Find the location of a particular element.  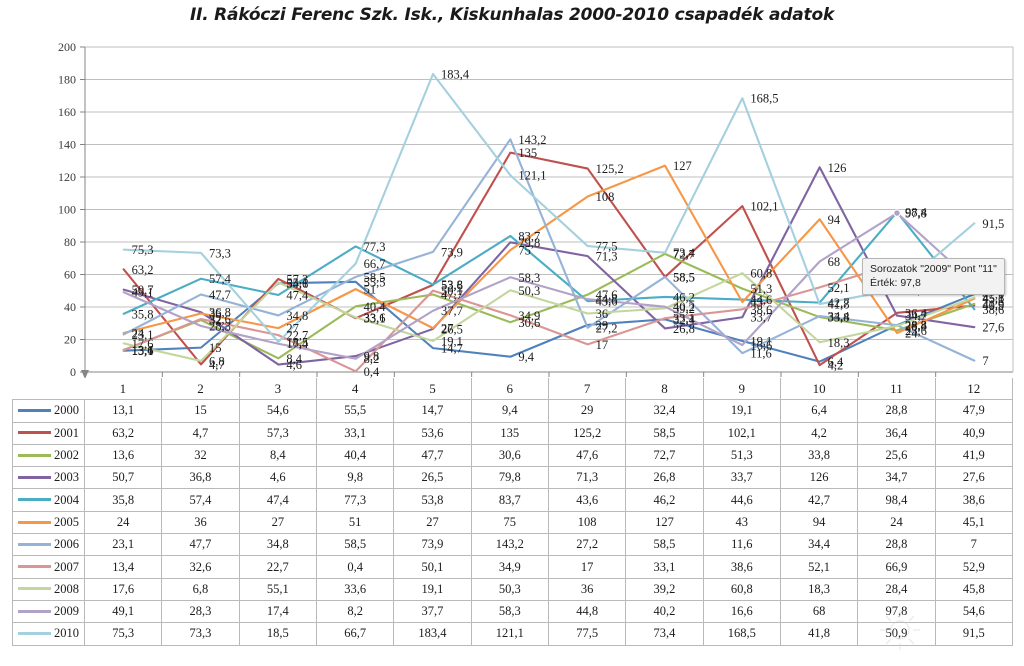

table-cell: 50,7 is located at coordinates (123, 478).